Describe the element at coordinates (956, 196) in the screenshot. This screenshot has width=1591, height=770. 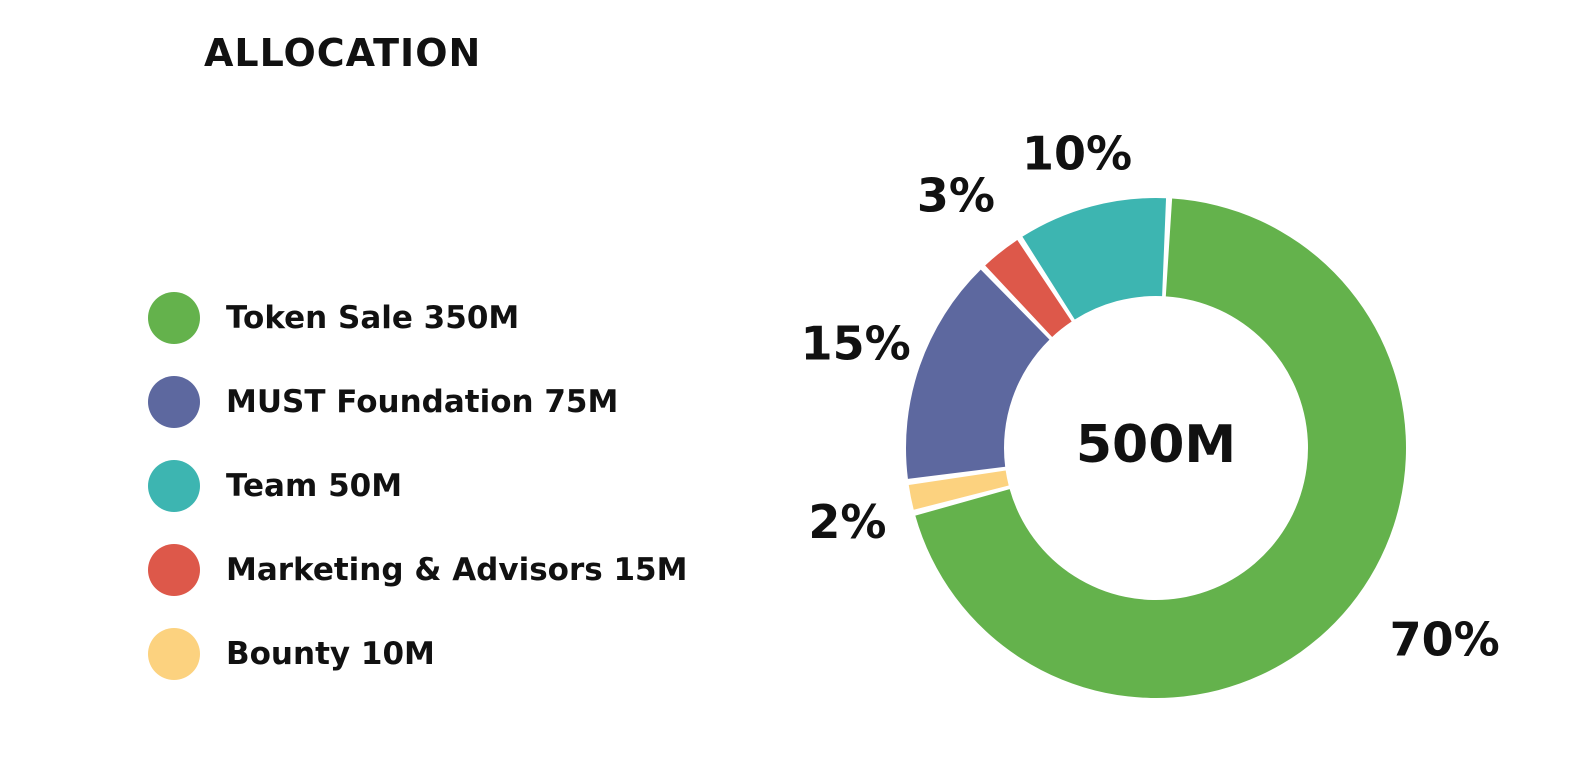
I see `slice-label-marketing-advisors: 3%` at that location.